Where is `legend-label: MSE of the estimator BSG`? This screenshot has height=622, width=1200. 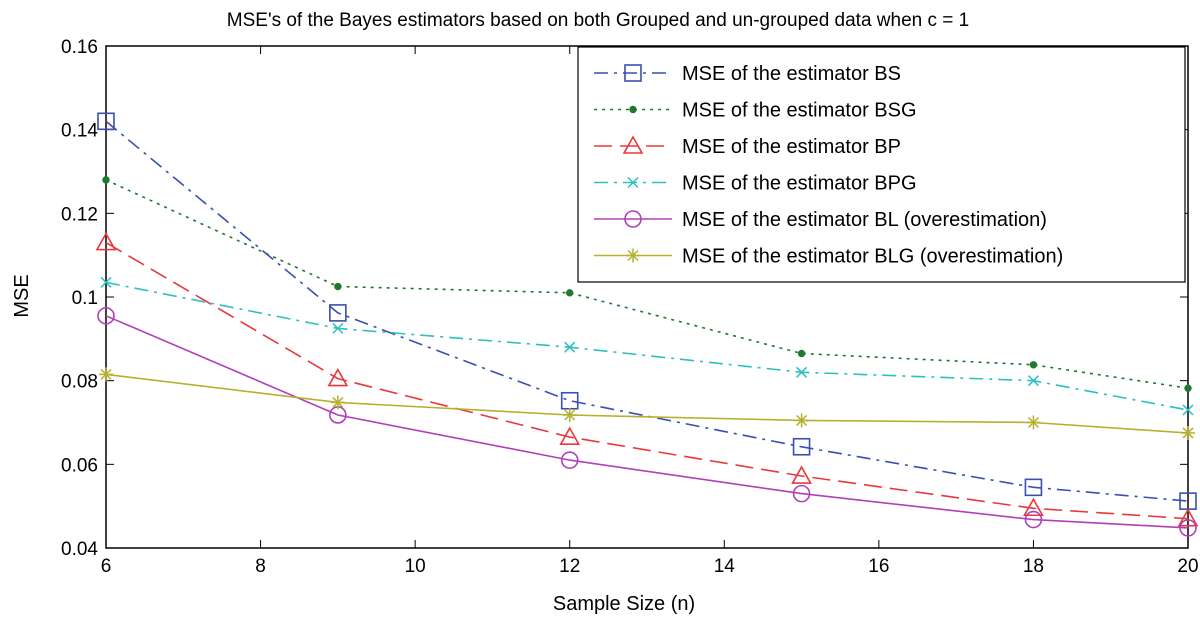 legend-label: MSE of the estimator BSG is located at coordinates (799, 111).